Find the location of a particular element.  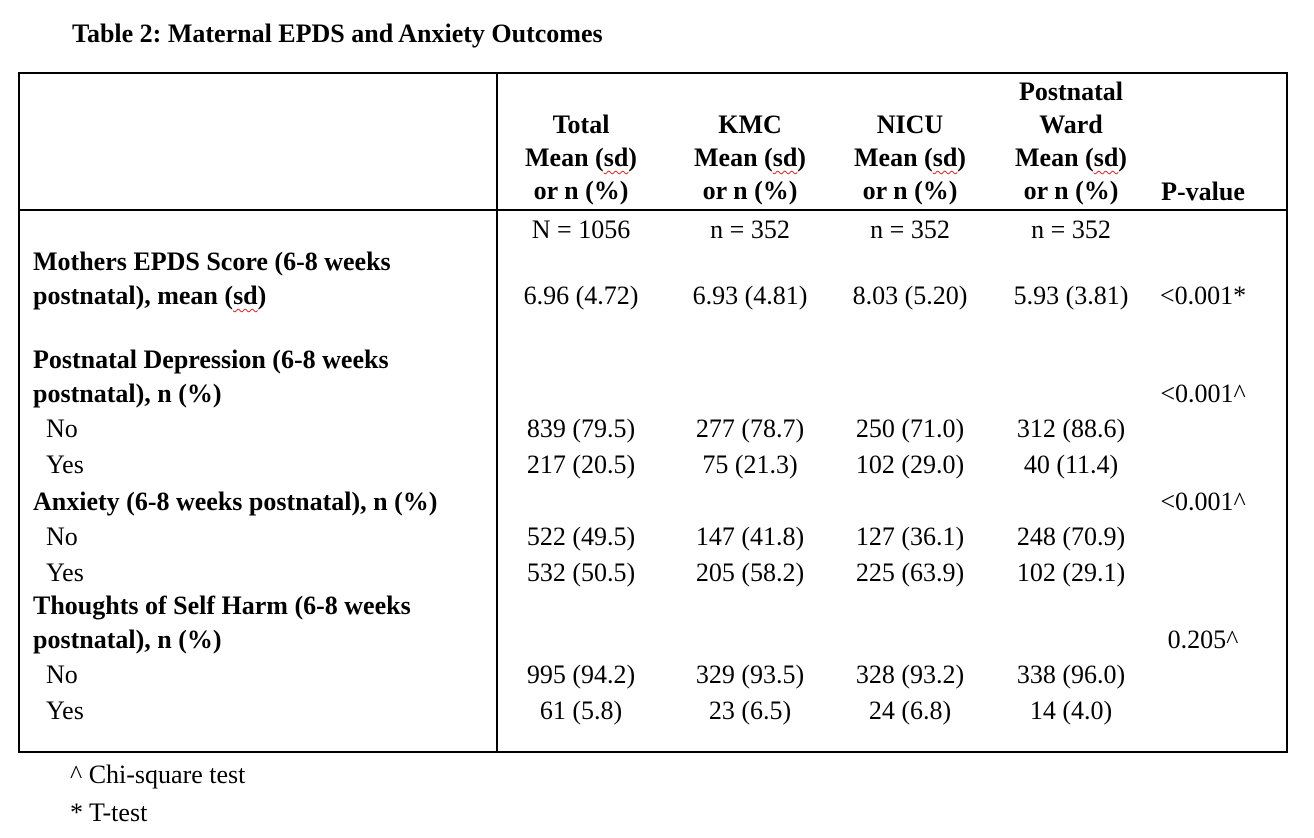

column-divider is located at coordinates (497, 412).